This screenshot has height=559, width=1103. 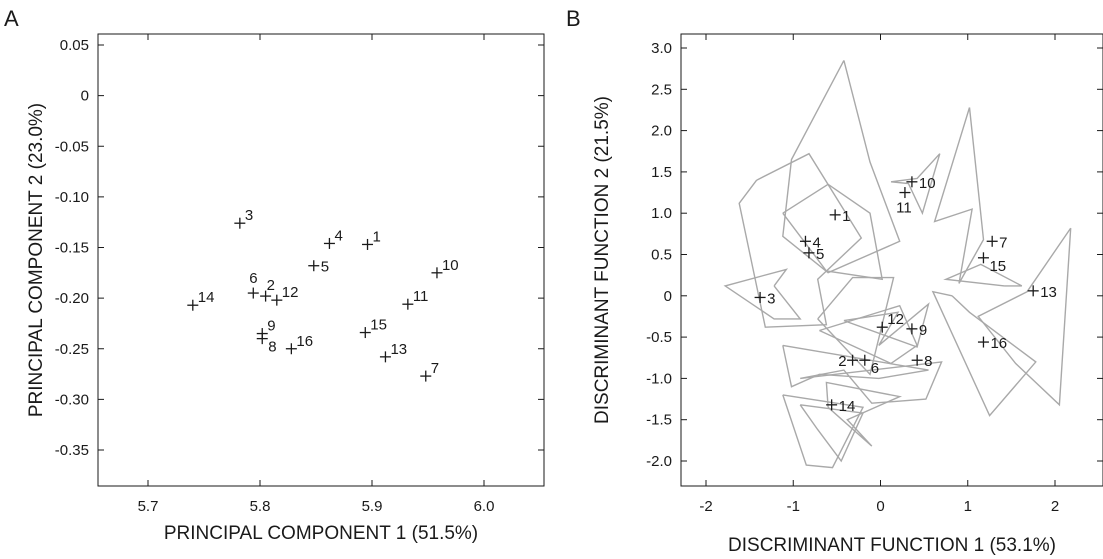 I want to click on y-tick-label: 0.05, so click(x=74, y=45).